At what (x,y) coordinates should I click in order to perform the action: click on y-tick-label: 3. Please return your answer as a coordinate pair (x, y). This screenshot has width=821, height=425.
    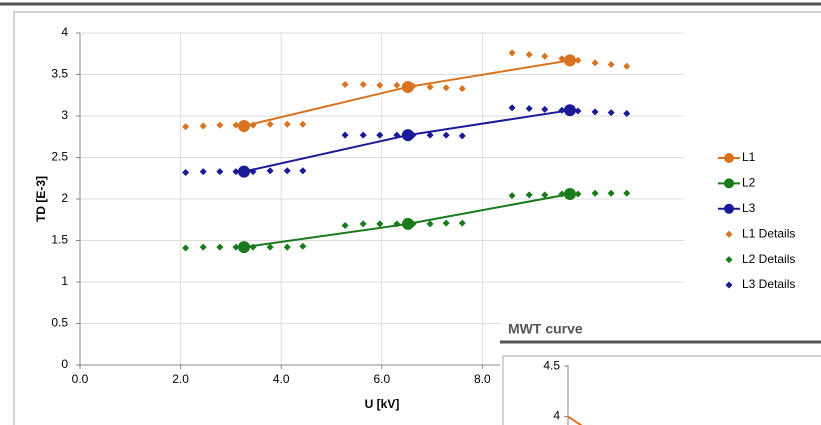
    Looking at the image, I should click on (64, 115).